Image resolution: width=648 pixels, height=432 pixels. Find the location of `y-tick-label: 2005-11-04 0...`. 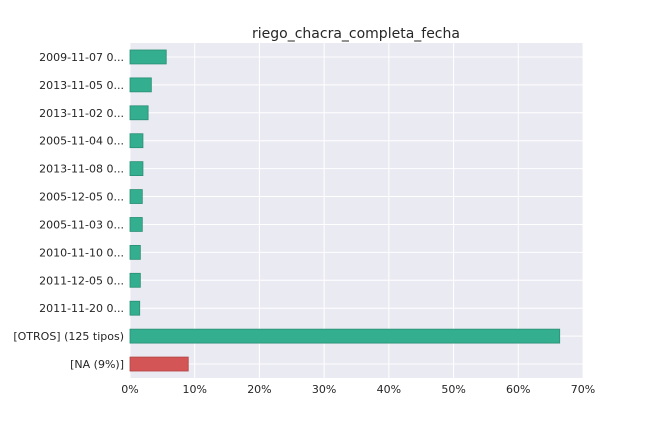

y-tick-label: 2005-11-04 0... is located at coordinates (81, 141).